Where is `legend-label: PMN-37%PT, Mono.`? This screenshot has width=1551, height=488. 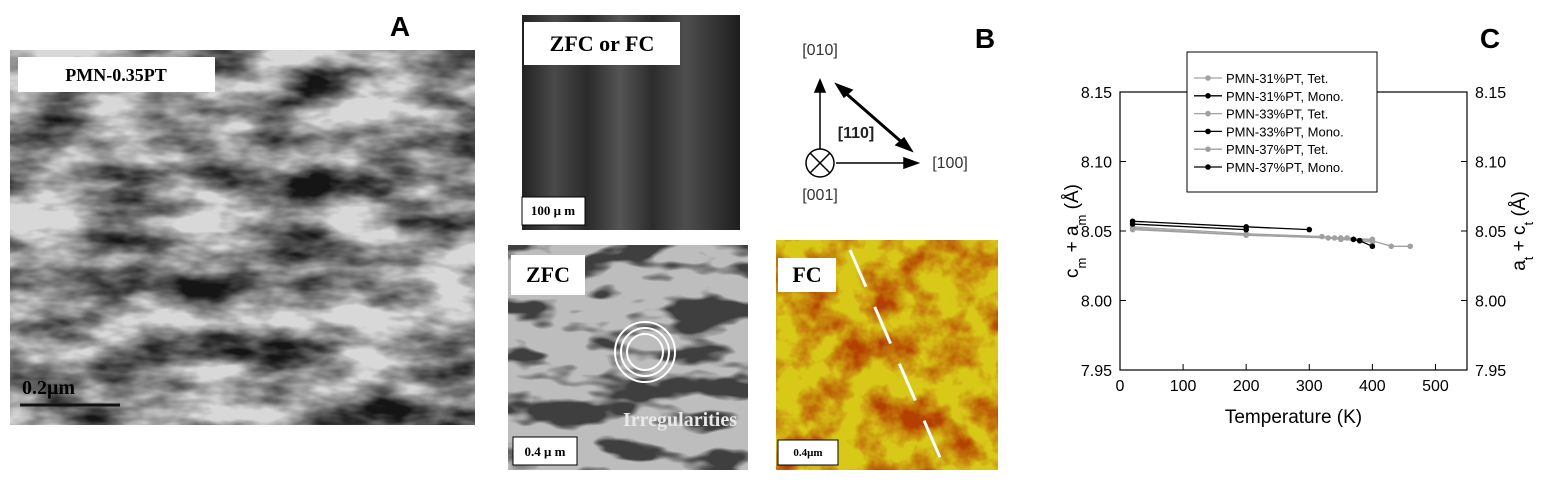
legend-label: PMN-37%PT, Mono. is located at coordinates (1285, 167).